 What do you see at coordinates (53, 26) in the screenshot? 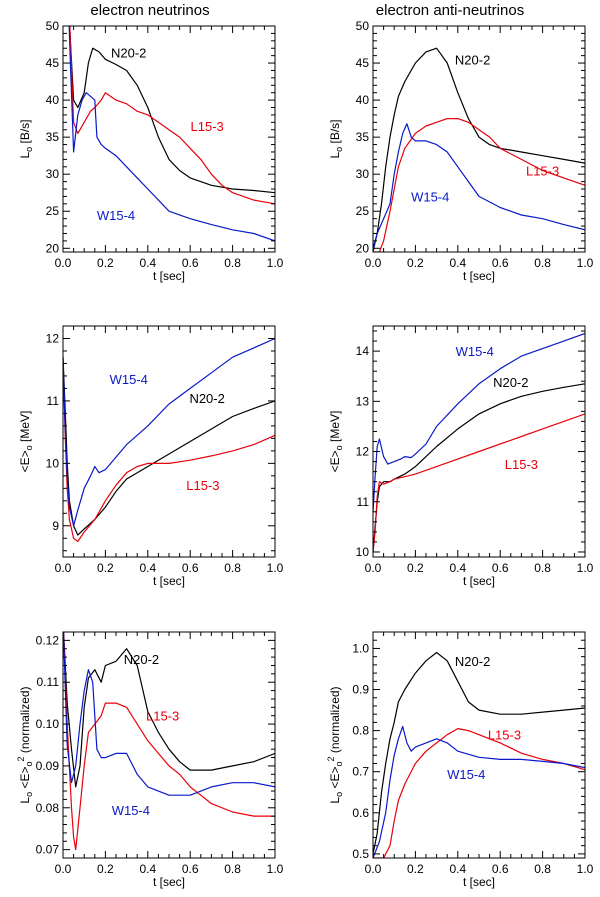
I see `y-tick-label: 50` at bounding box center [53, 26].